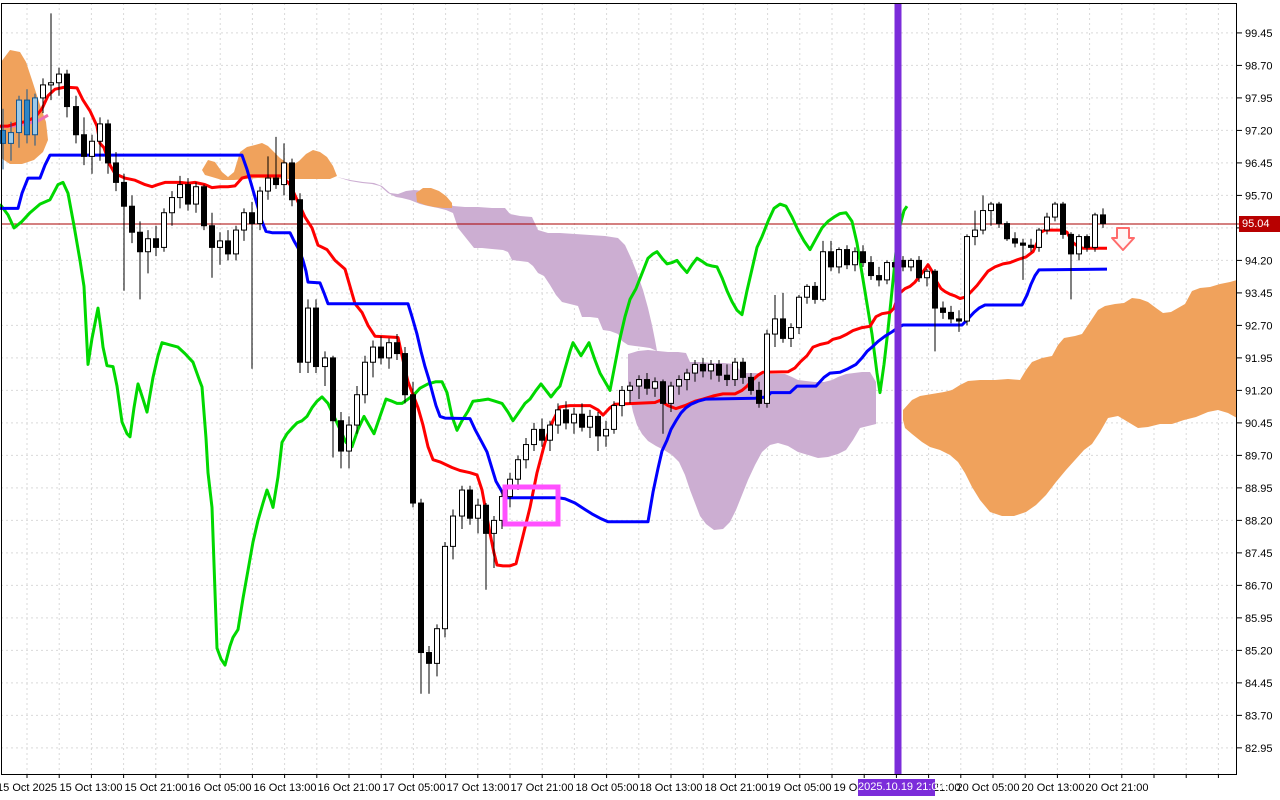 The width and height of the screenshot is (1280, 800). I want to click on price-tick-label: 97.20, so click(1259, 131).